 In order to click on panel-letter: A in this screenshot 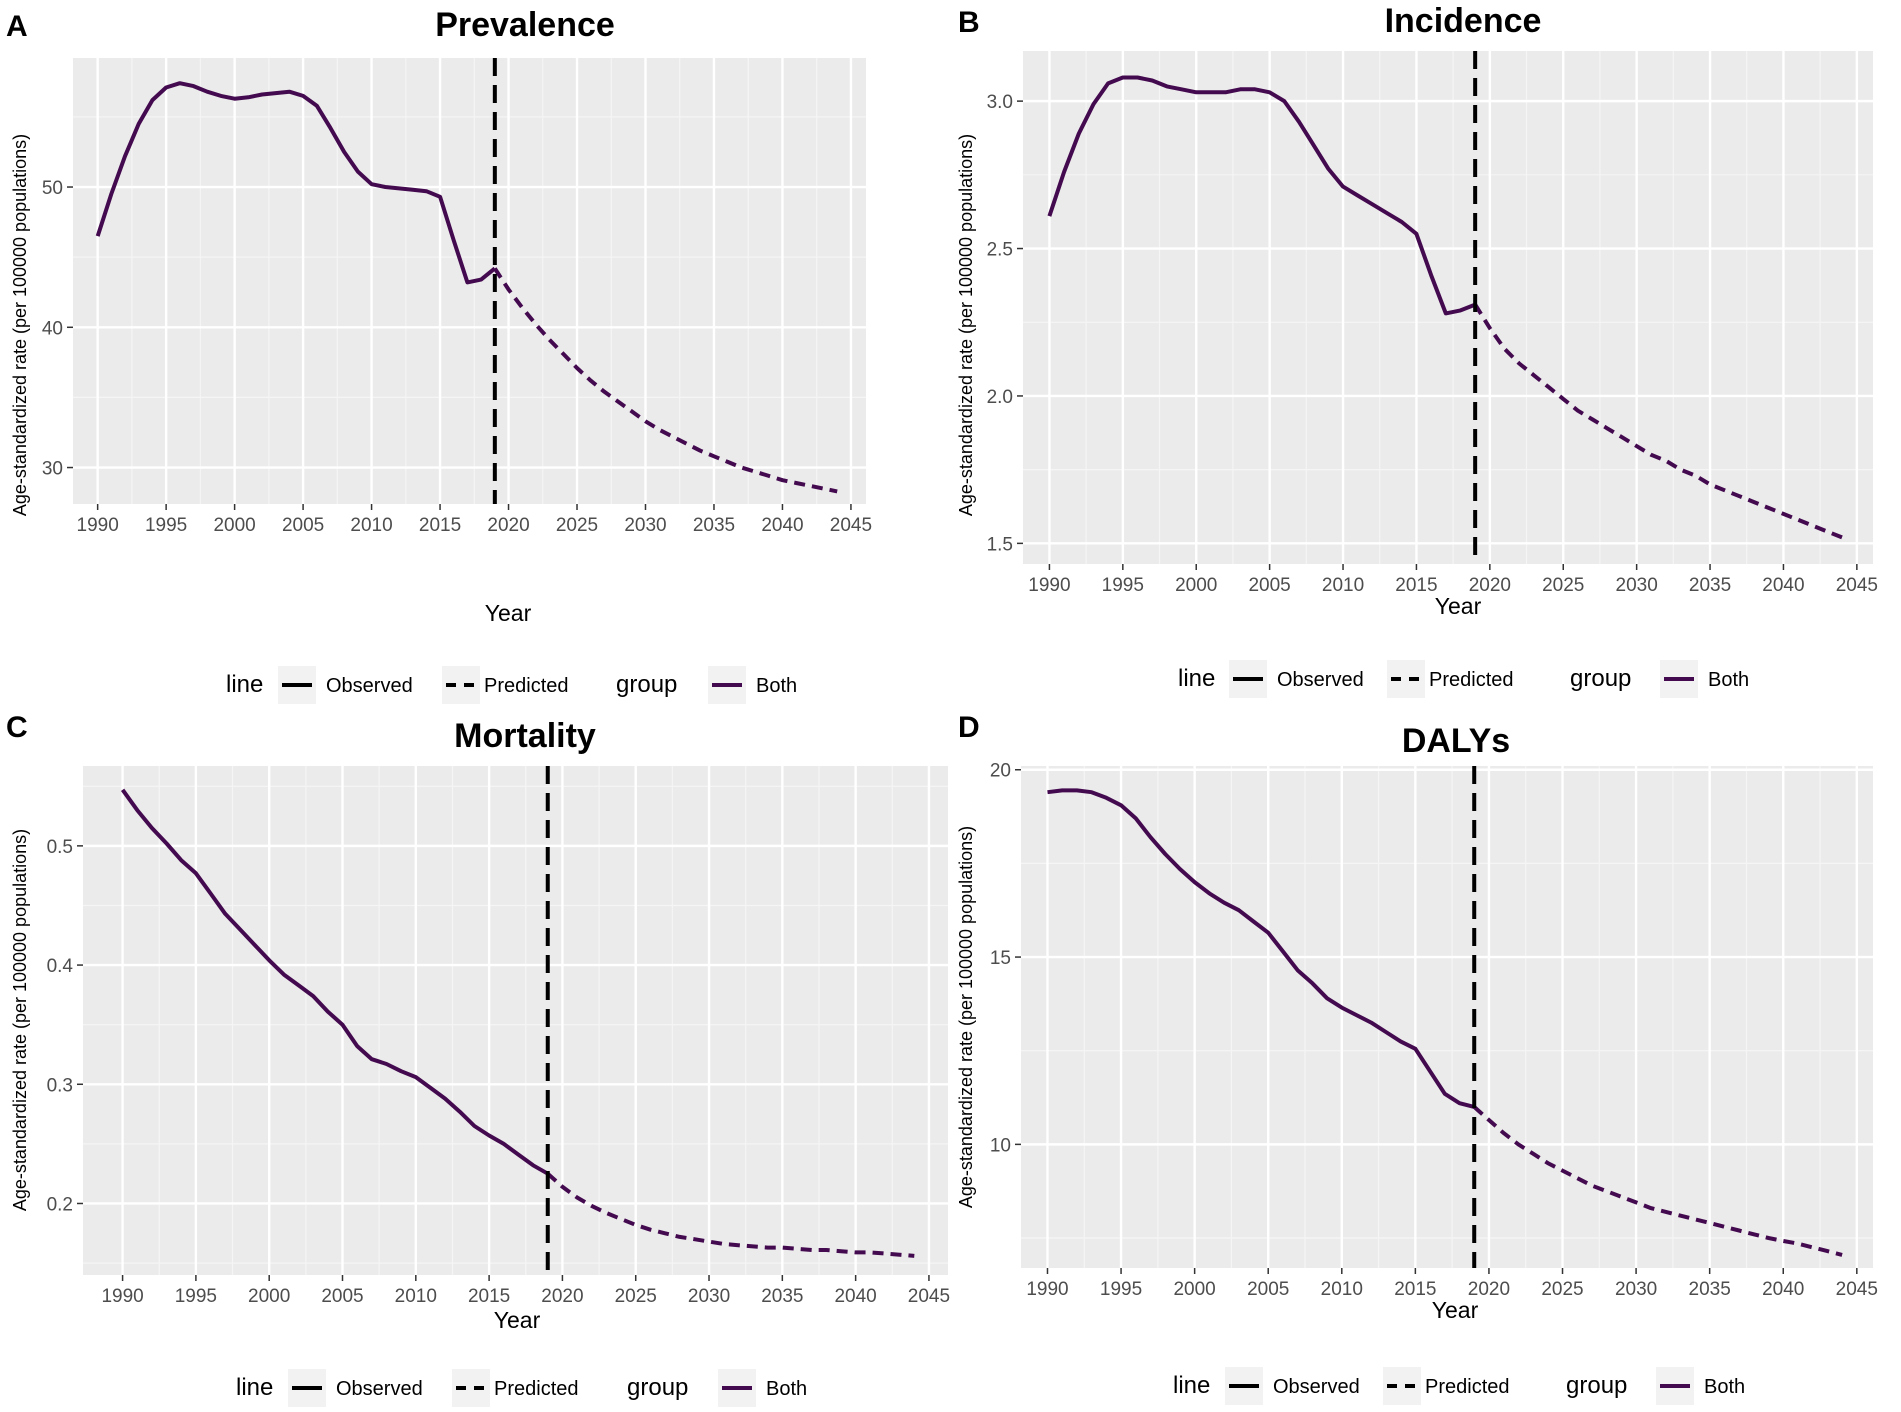, I will do `click(17, 26)`.